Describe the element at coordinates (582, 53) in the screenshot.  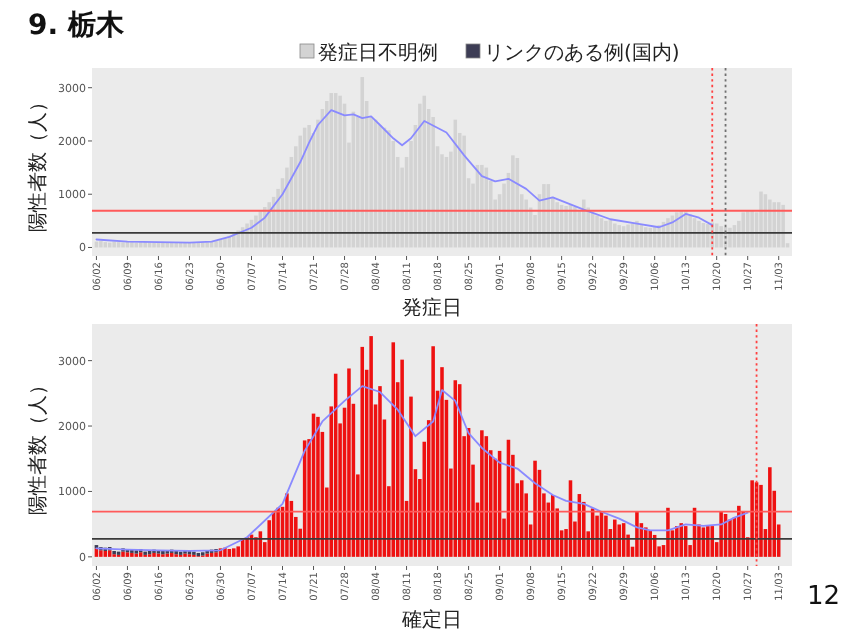
I see `legend-label: リンクのある例(国内)` at that location.